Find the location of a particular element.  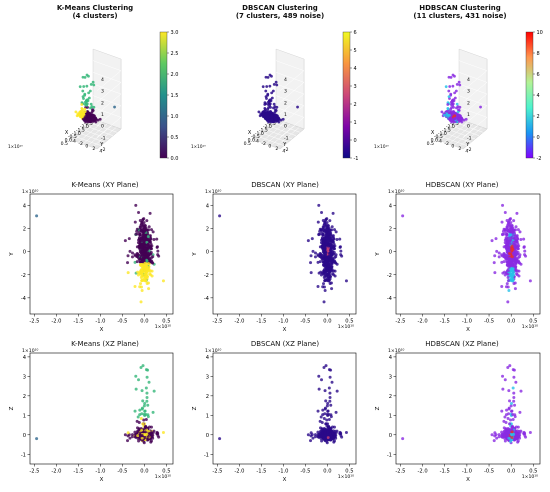

x-tick-label: -0.5 is located at coordinates (255, 137).